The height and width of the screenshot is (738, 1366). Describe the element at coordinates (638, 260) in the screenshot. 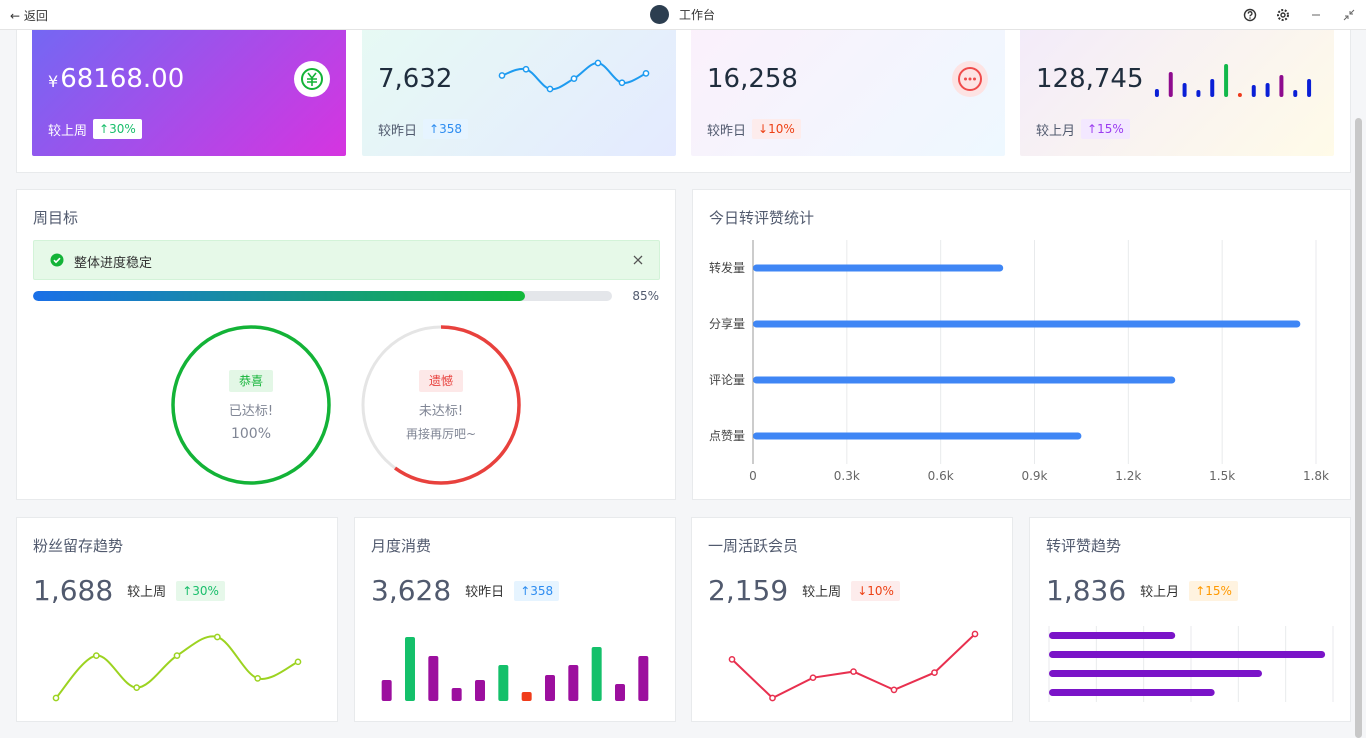

I see `alert-close` at that location.